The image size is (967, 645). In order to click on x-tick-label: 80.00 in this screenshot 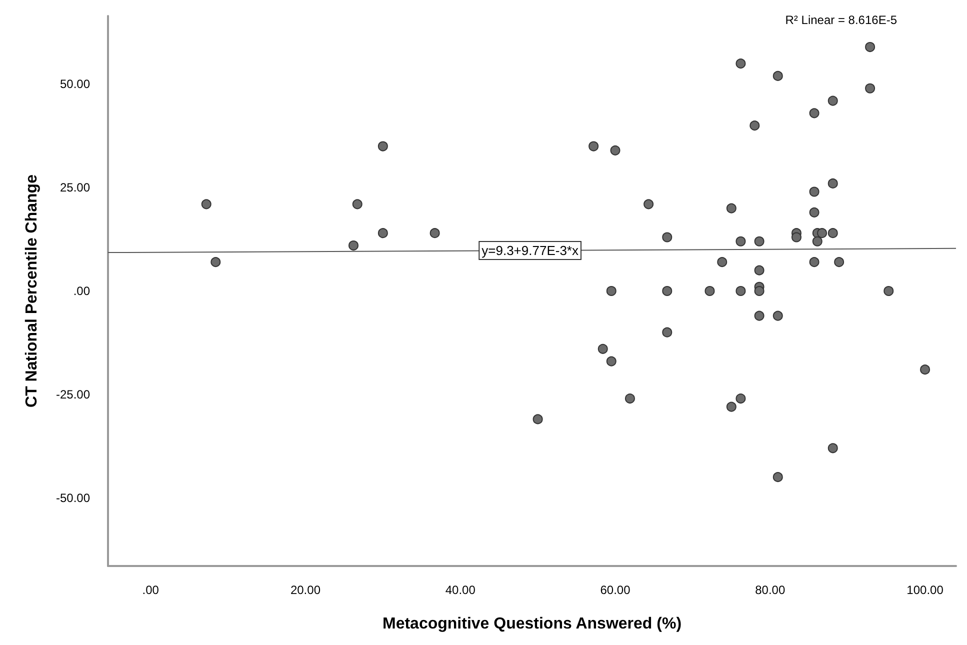, I will do `click(770, 590)`.